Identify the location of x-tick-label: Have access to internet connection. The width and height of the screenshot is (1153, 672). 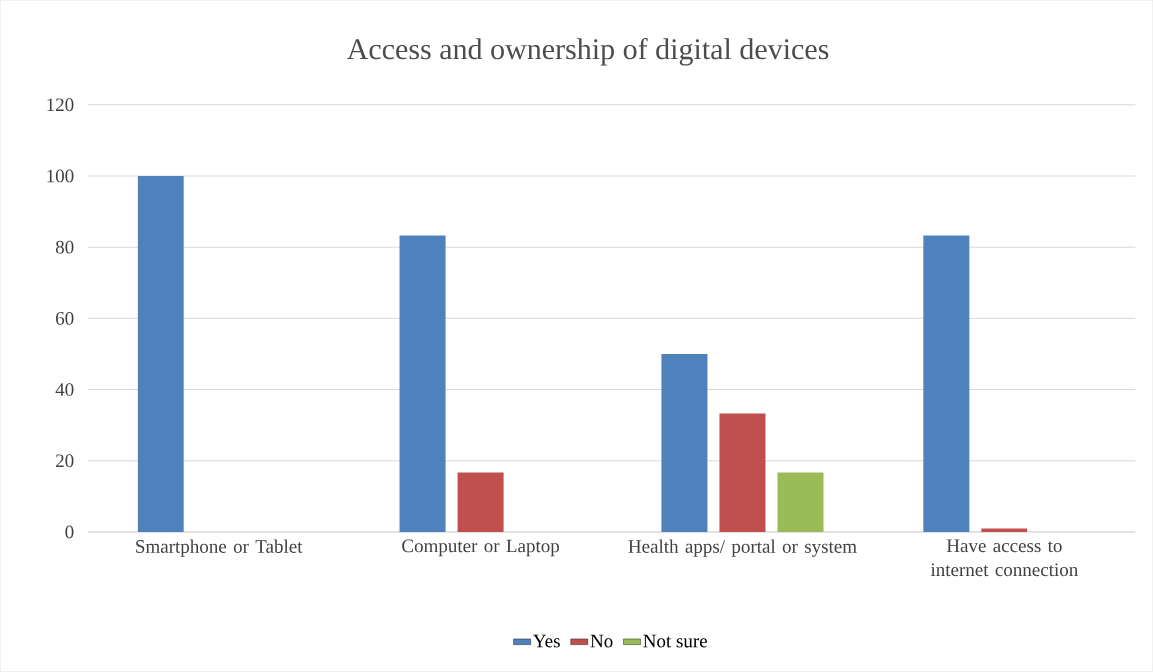
(1004, 558).